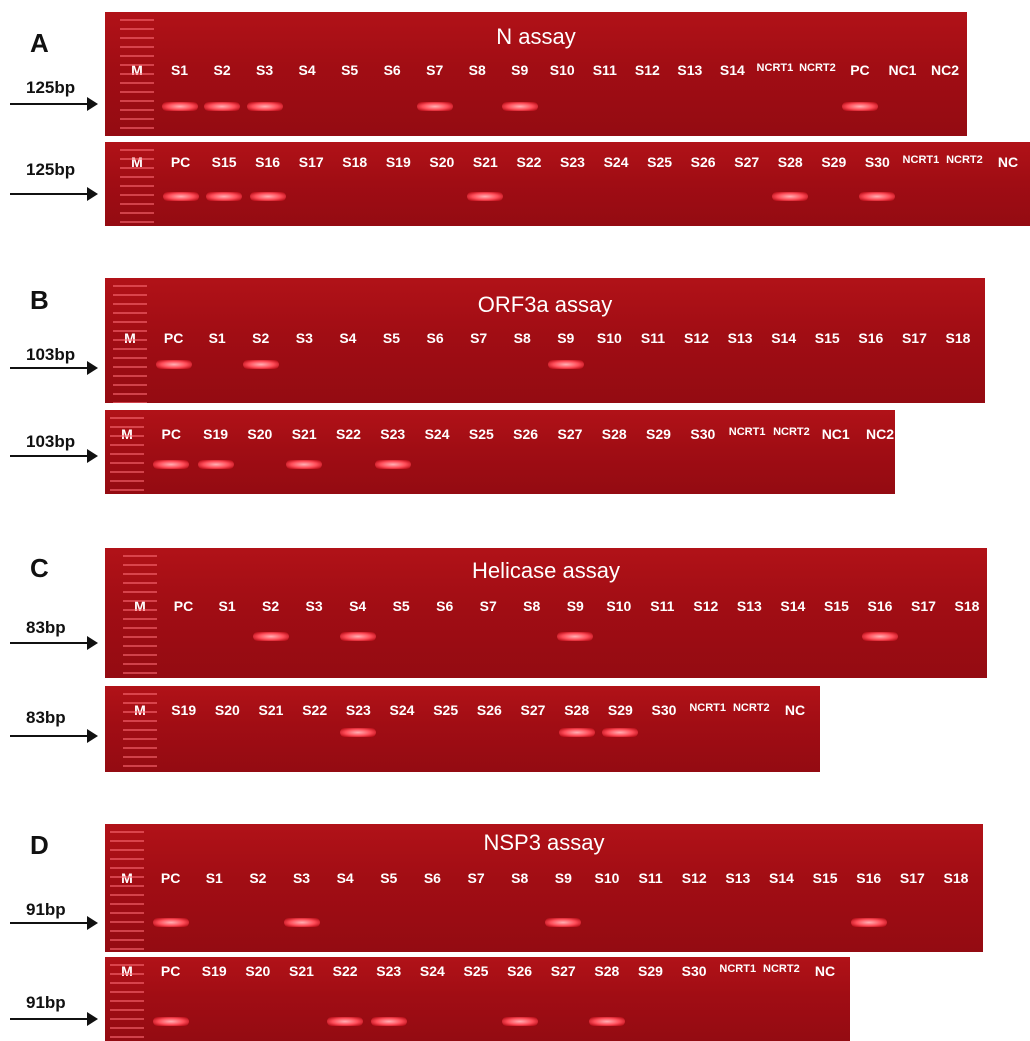 This screenshot has width=1030, height=1041. Describe the element at coordinates (46, 909) in the screenshot. I see `band-size-label: 91bp` at that location.